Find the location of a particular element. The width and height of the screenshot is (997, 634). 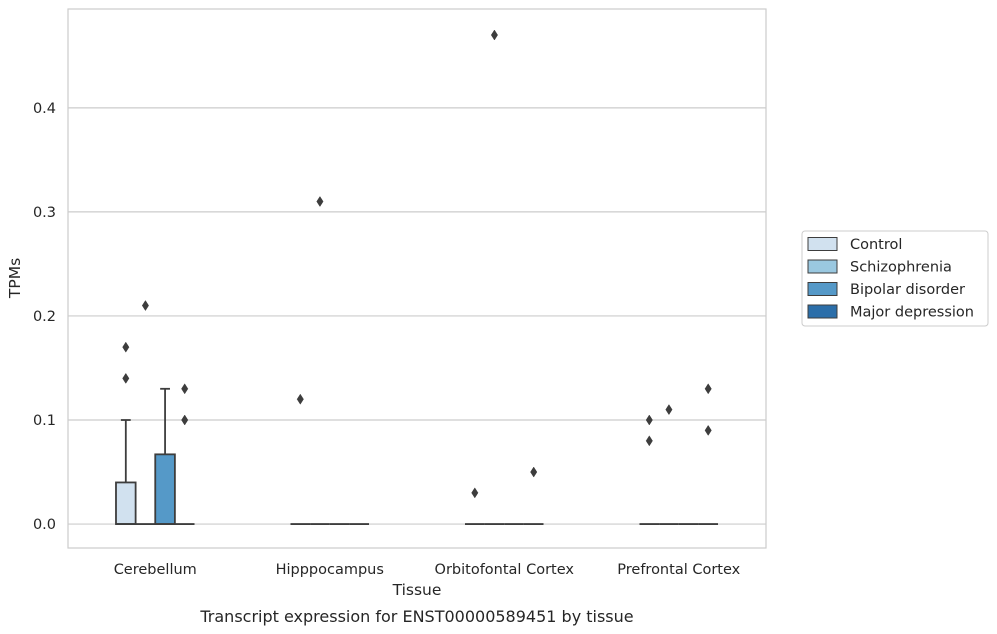

x-tick-label: Orbitofontal Cortex is located at coordinates (505, 570).